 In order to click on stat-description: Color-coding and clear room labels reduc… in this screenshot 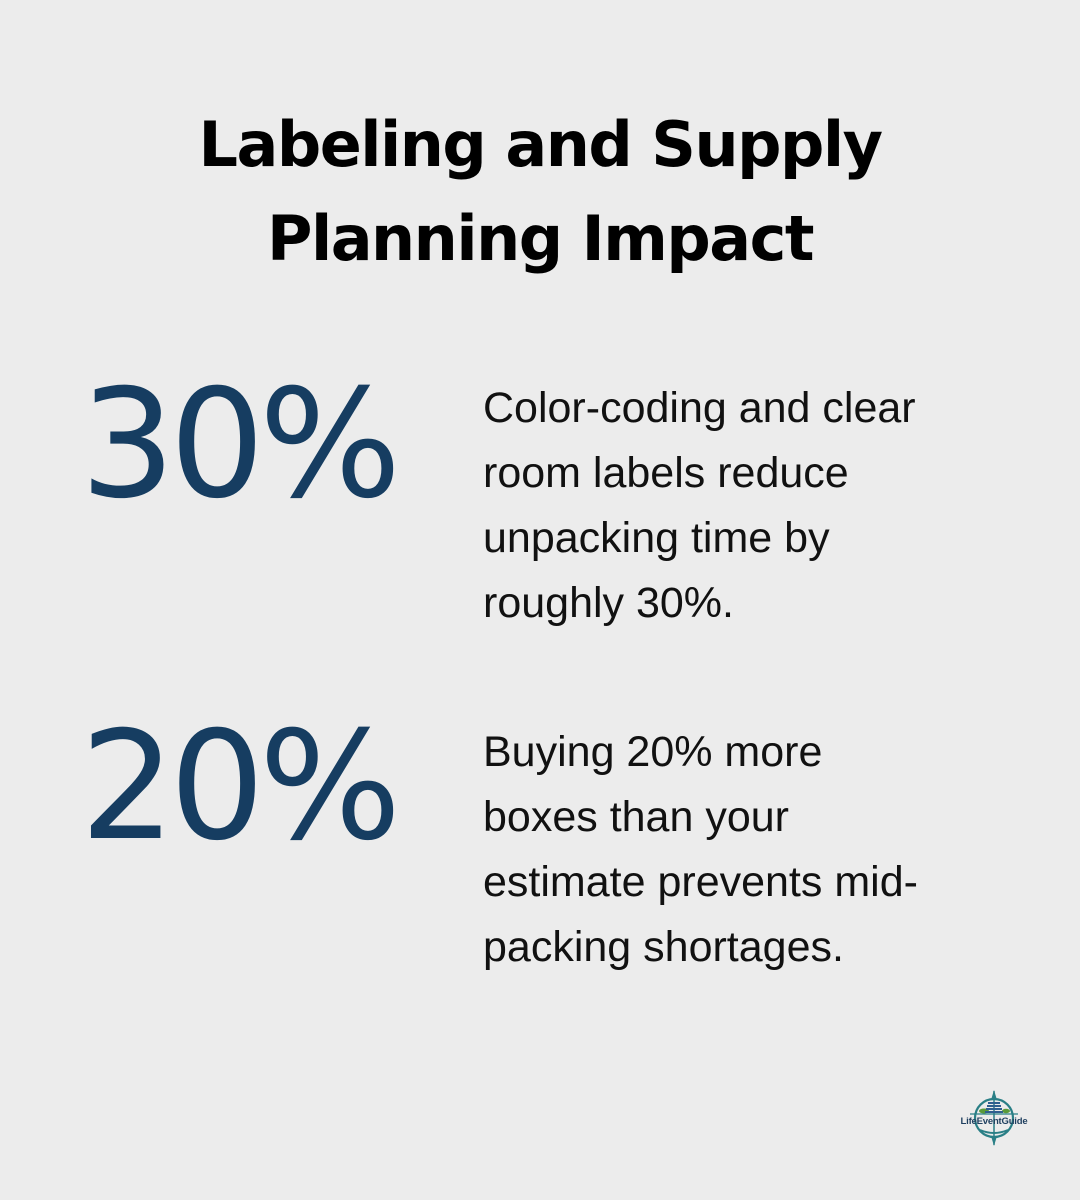, I will do `click(763, 506)`.